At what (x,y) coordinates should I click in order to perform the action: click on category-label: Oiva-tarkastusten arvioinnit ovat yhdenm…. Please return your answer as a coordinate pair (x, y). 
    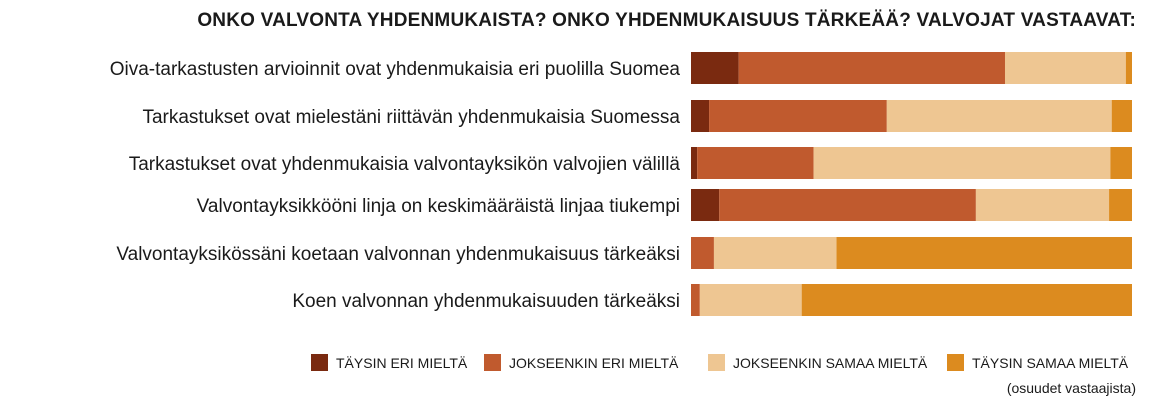
    Looking at the image, I should click on (395, 69).